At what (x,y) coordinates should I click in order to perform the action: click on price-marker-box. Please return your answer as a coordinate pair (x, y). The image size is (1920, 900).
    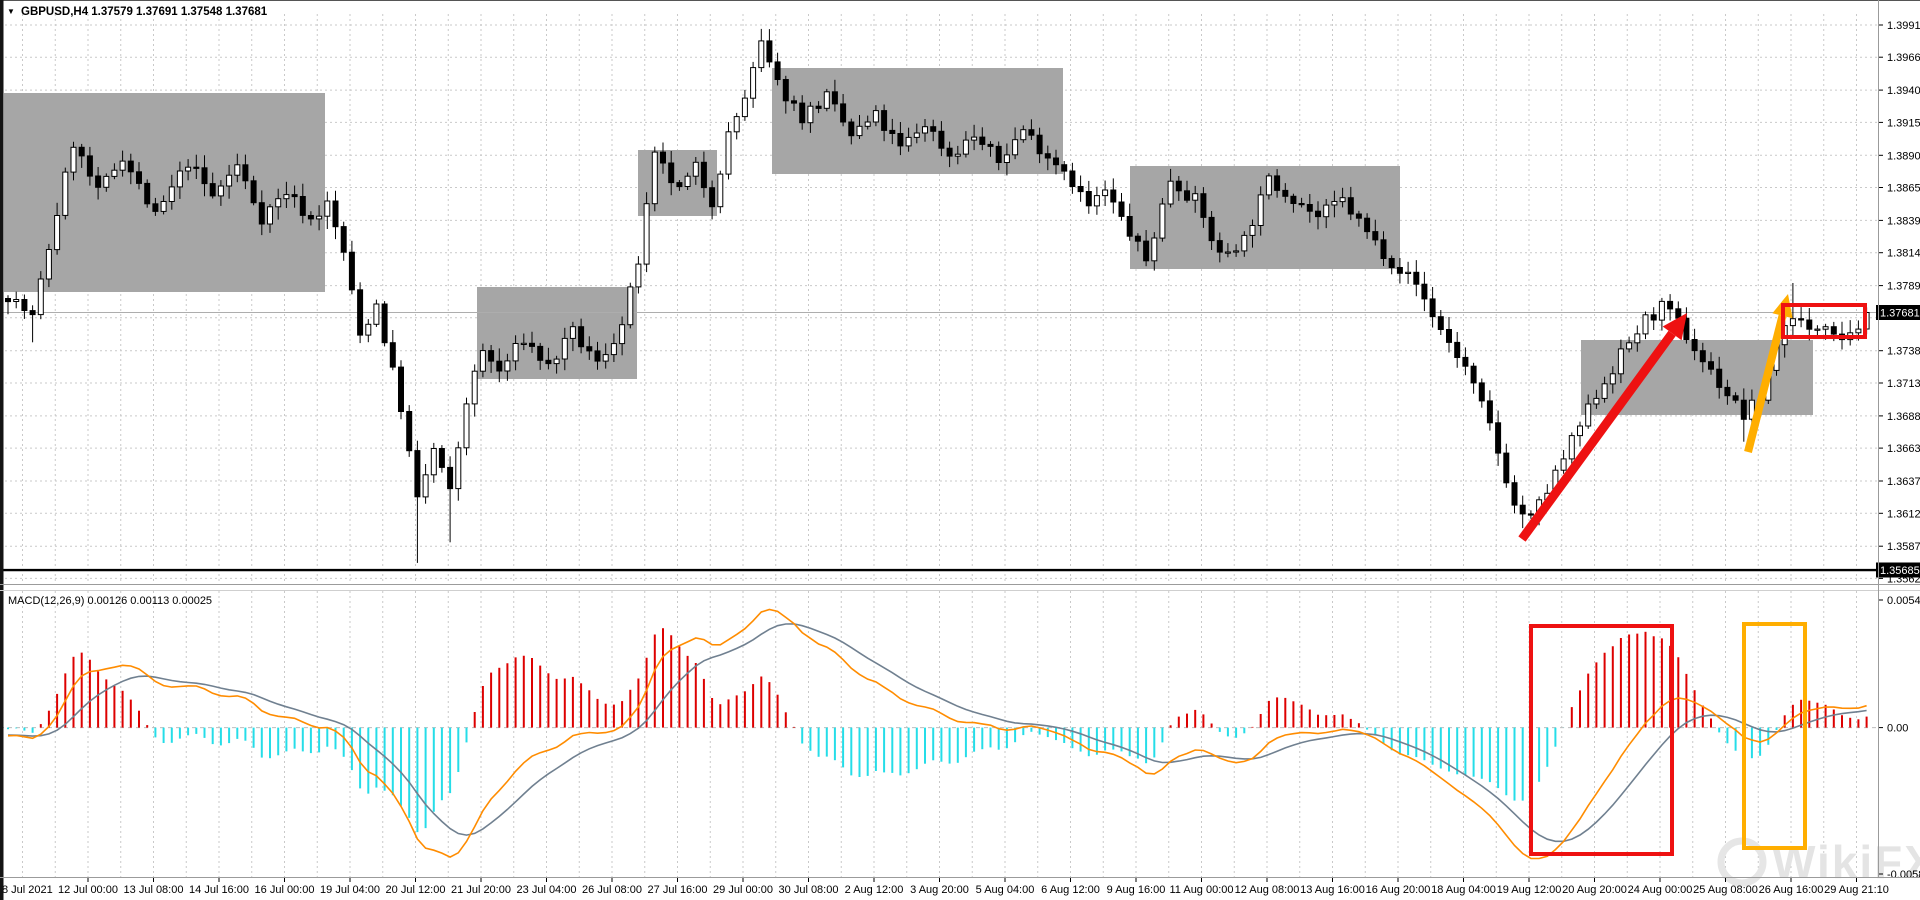
    Looking at the image, I should click on (1898, 312).